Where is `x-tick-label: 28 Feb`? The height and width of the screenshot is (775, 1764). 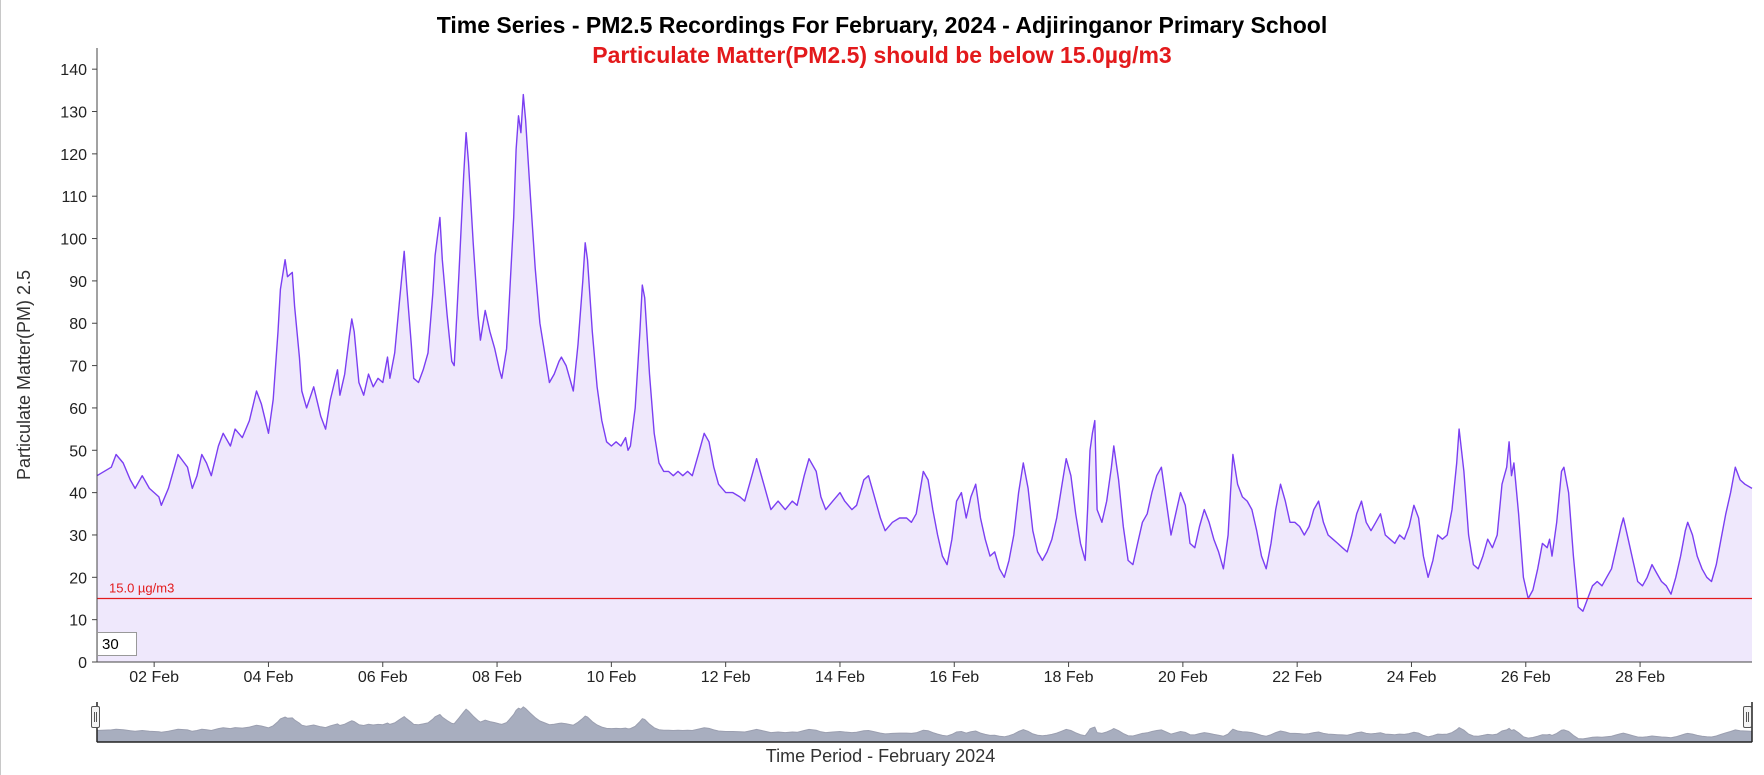
x-tick-label: 28 Feb is located at coordinates (1640, 677).